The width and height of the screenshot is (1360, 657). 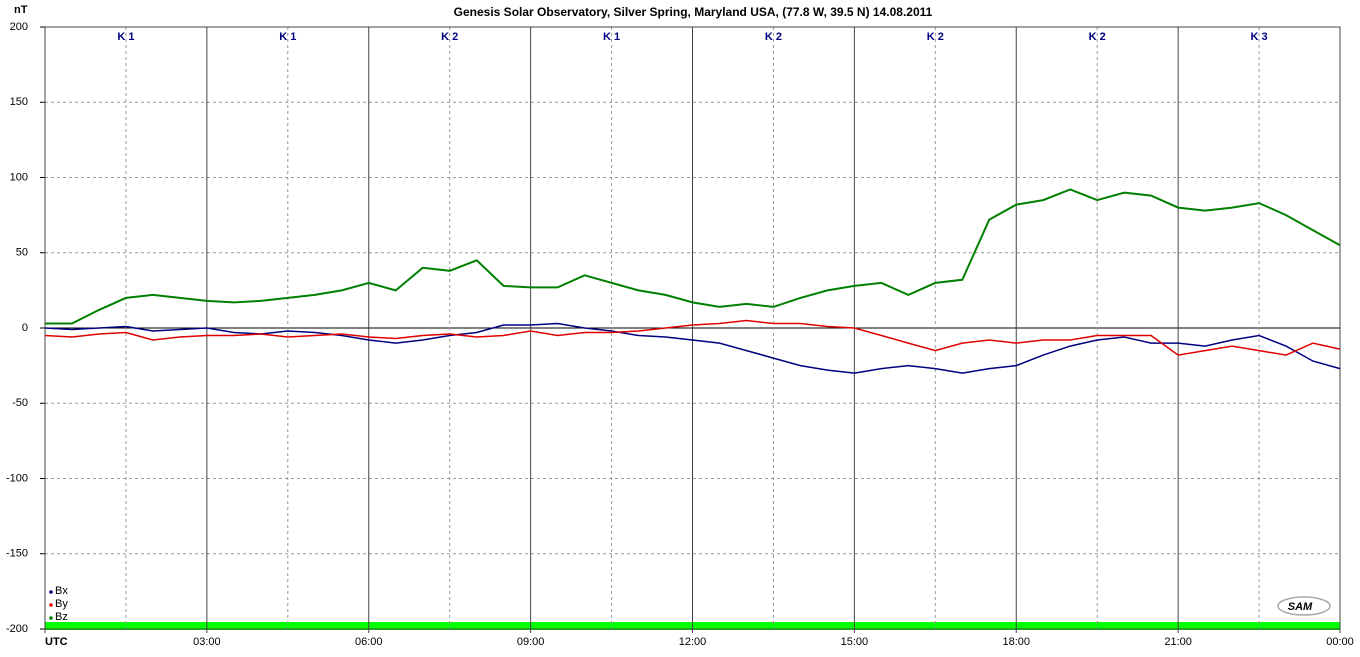 What do you see at coordinates (17, 478) in the screenshot?
I see `y-tick-label: -100` at bounding box center [17, 478].